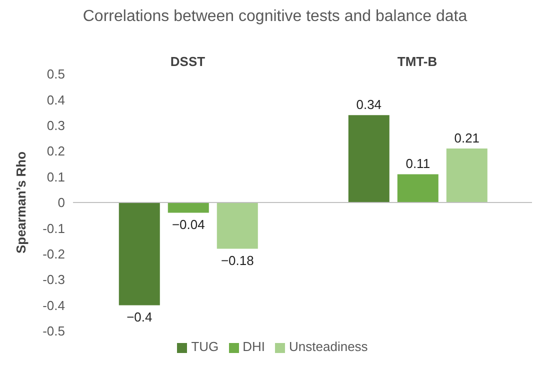  What do you see at coordinates (205, 346) in the screenshot?
I see `legend-label: TUG` at bounding box center [205, 346].